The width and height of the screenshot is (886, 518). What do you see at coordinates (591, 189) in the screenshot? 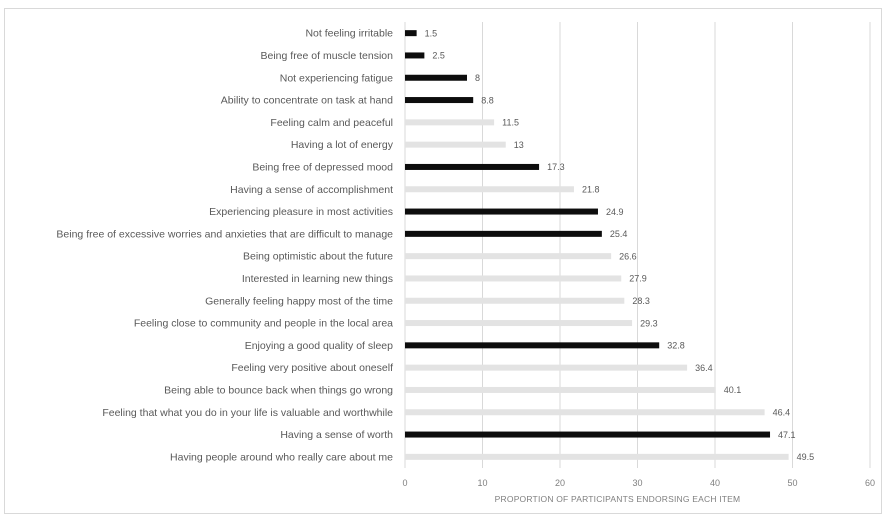
I see `value-label: 21.8` at bounding box center [591, 189].